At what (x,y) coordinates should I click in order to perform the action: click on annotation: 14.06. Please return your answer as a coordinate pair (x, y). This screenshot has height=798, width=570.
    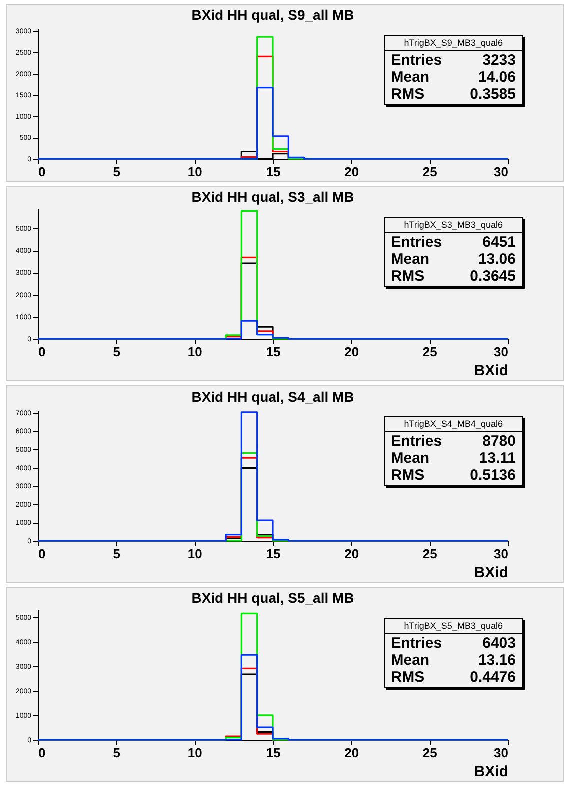
    Looking at the image, I should click on (496, 77).